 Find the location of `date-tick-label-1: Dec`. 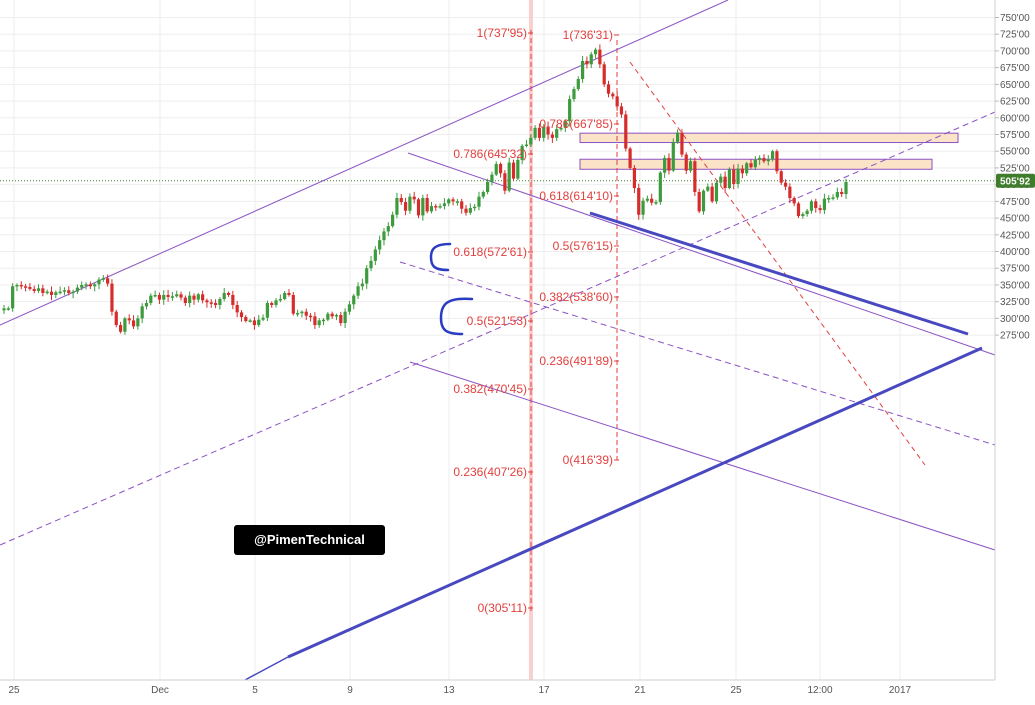

date-tick-label-1: Dec is located at coordinates (160, 690).